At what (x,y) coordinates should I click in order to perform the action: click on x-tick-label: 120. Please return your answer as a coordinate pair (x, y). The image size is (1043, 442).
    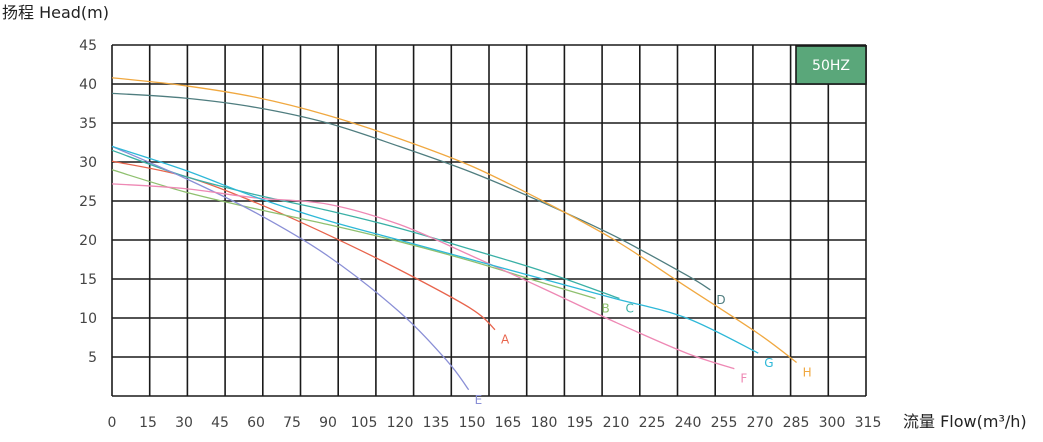
    Looking at the image, I should click on (400, 423).